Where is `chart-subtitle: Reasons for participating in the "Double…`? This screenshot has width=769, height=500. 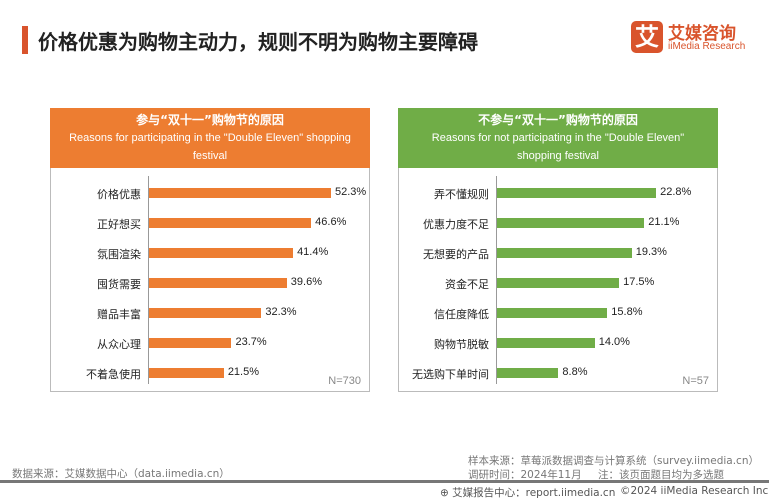
chart-subtitle: Reasons for participating in the "Double… is located at coordinates (210, 147).